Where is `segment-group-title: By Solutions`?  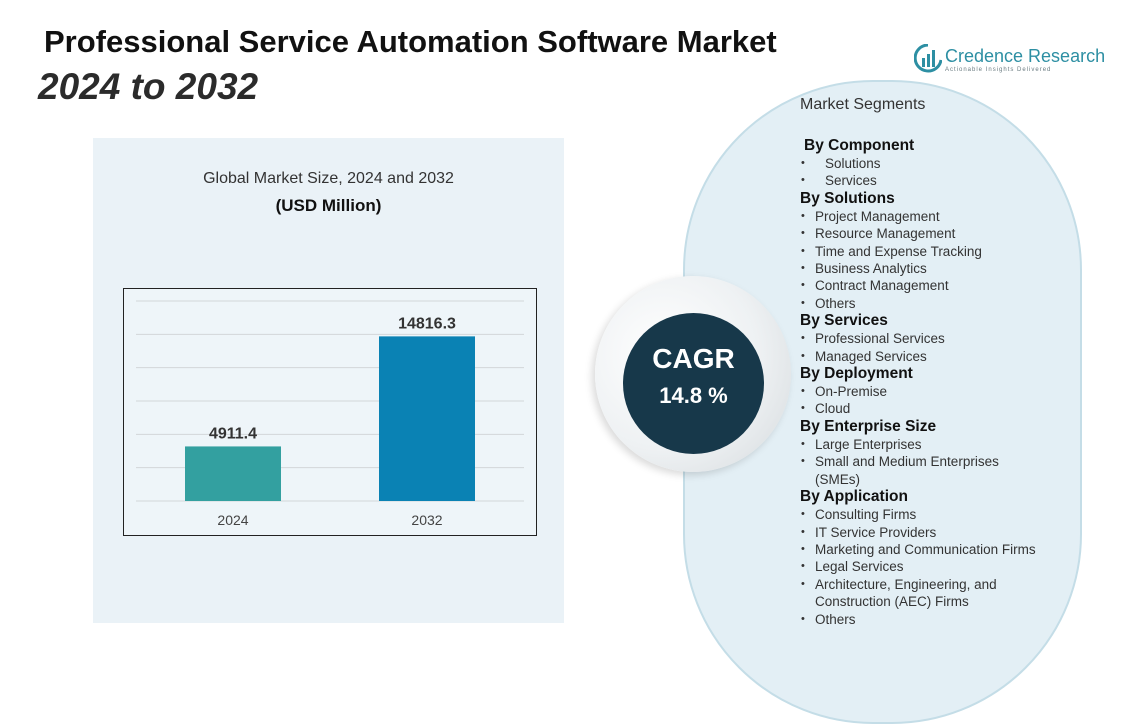 segment-group-title: By Solutions is located at coordinates (847, 198).